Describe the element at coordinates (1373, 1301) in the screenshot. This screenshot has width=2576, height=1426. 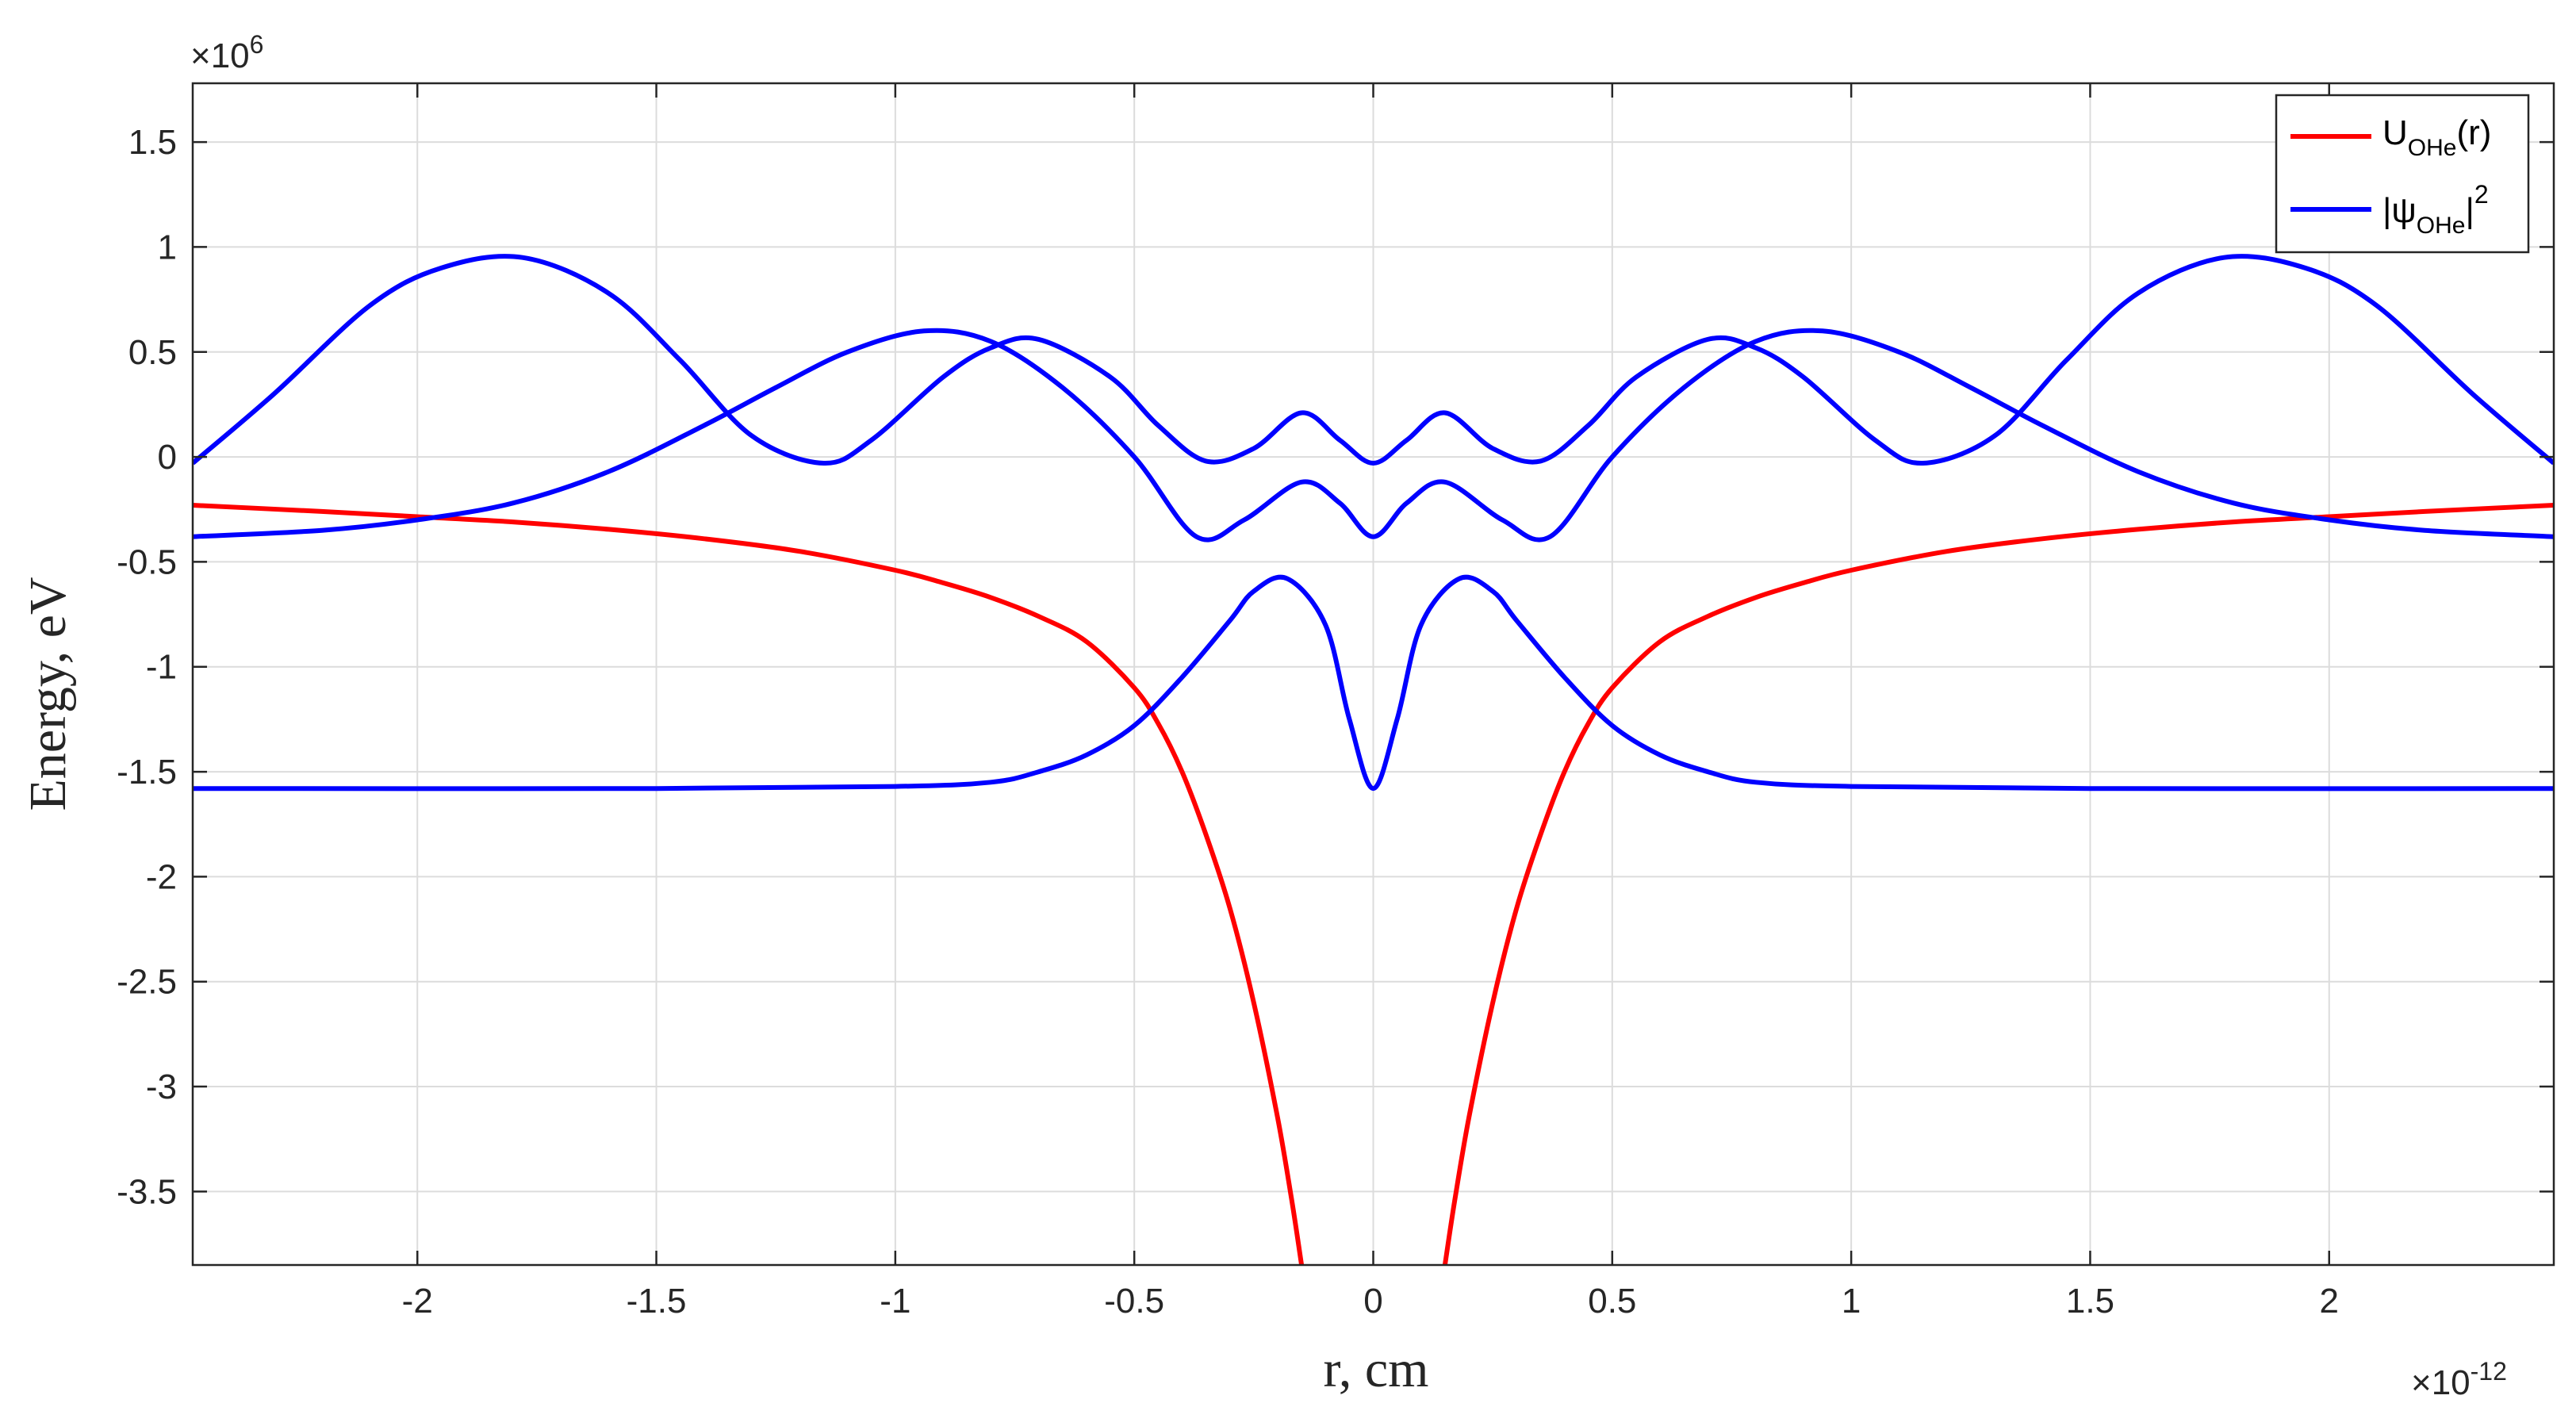
I see `x-tick-label: 0` at that location.